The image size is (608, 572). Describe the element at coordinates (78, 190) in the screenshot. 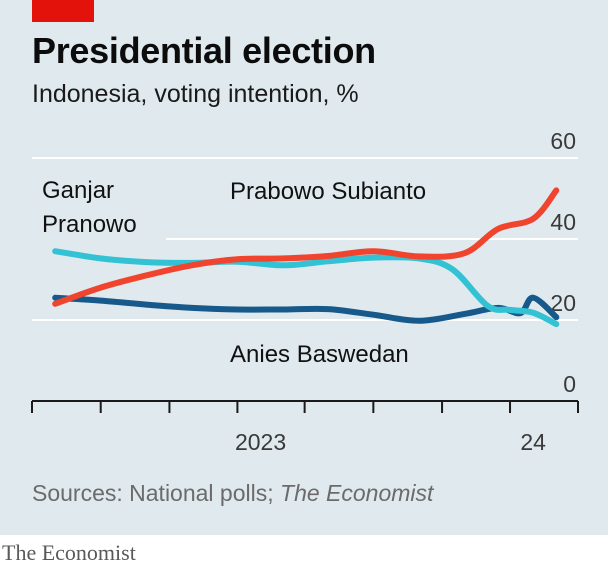

I see `series-label-ganjar-line1: Ganjar` at that location.